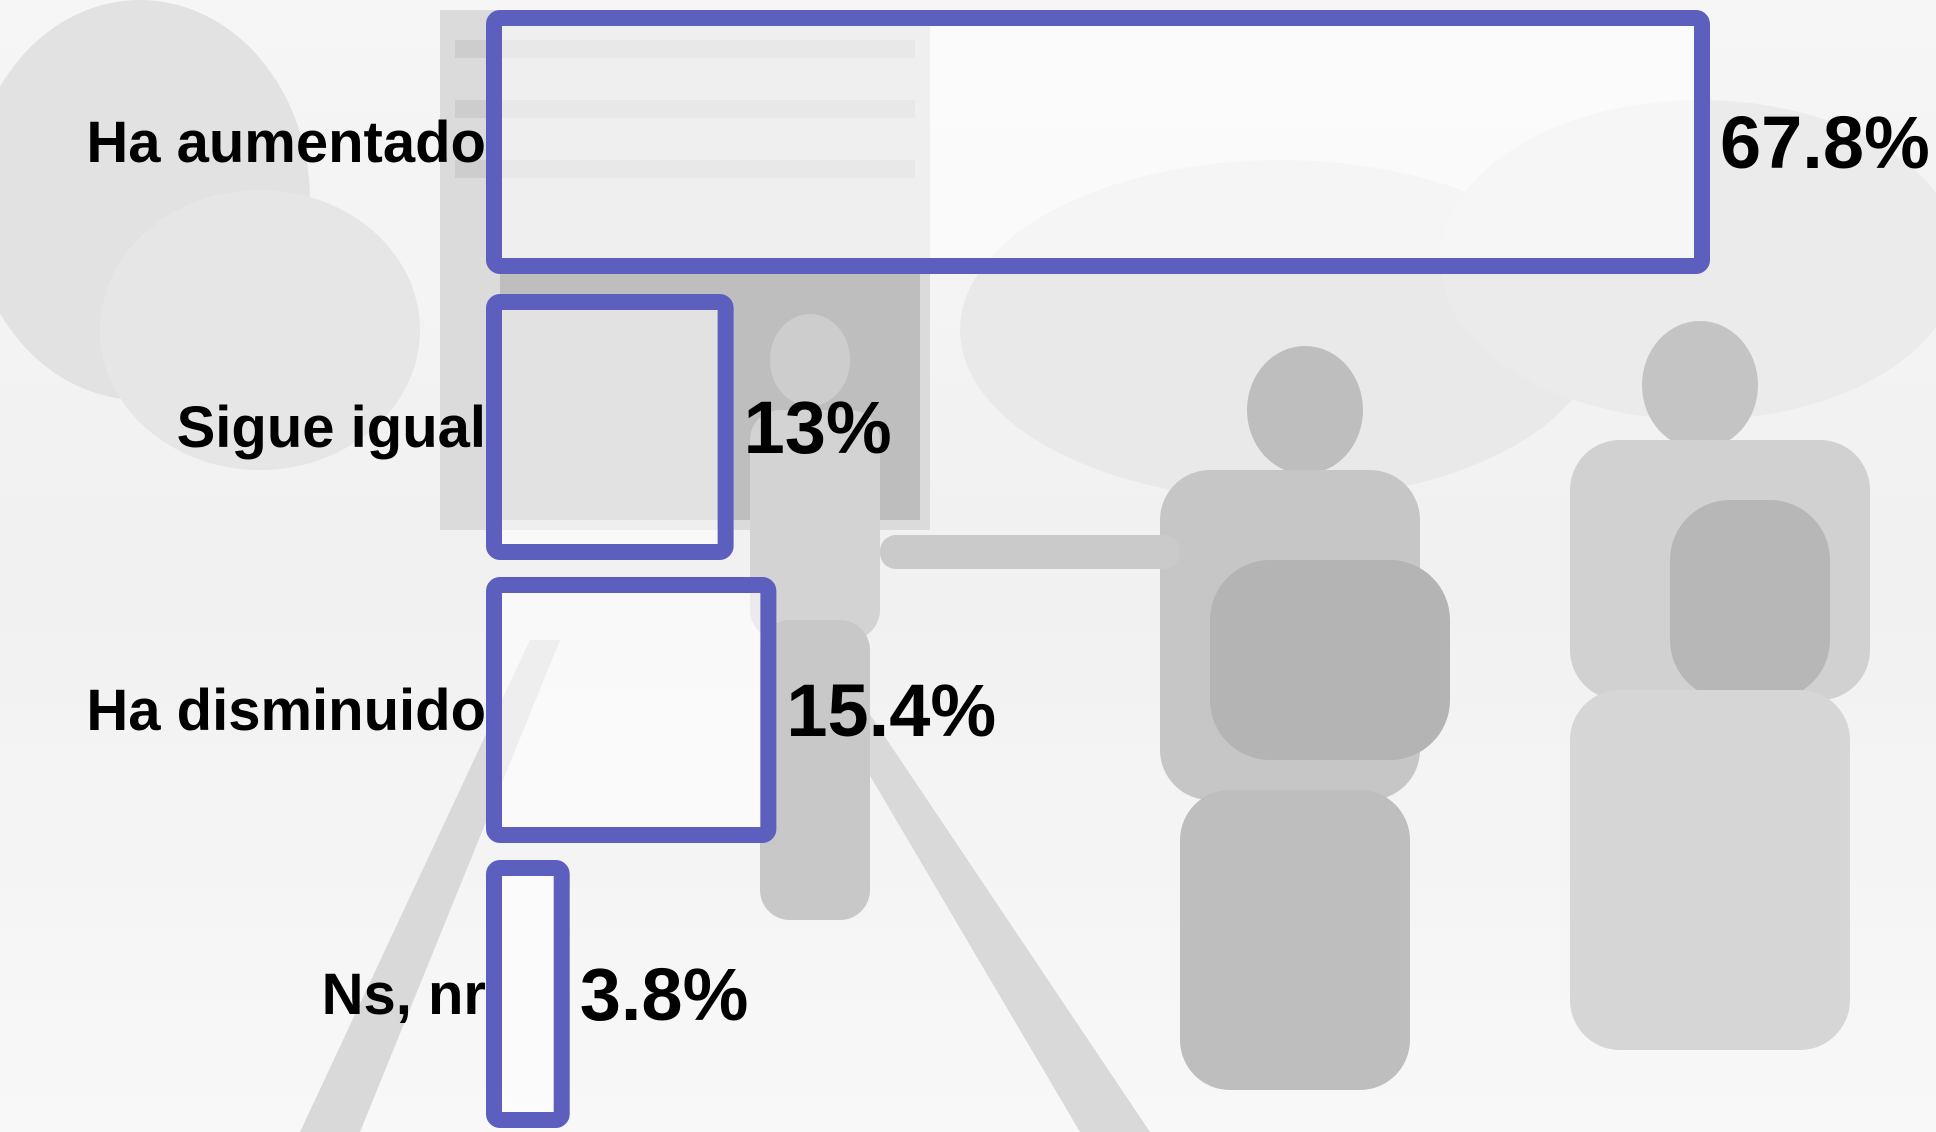 The width and height of the screenshot is (1936, 1132). What do you see at coordinates (891, 710) in the screenshot?
I see `value-label: 15.4%` at bounding box center [891, 710].